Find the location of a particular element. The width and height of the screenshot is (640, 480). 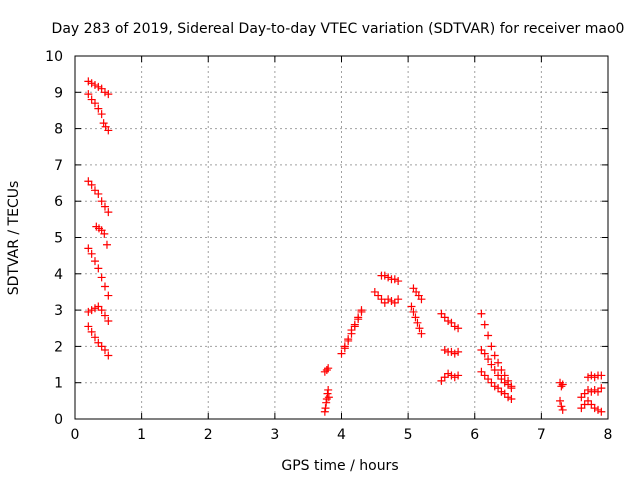

x-tick-label: 1 is located at coordinates (141, 435).